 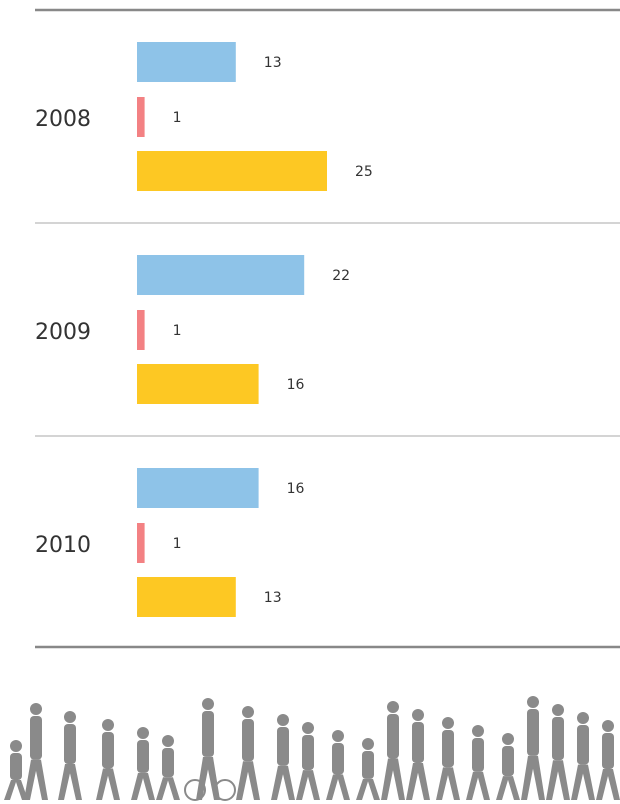 What do you see at coordinates (63, 545) in the screenshot?
I see `category-label: 2010` at bounding box center [63, 545].